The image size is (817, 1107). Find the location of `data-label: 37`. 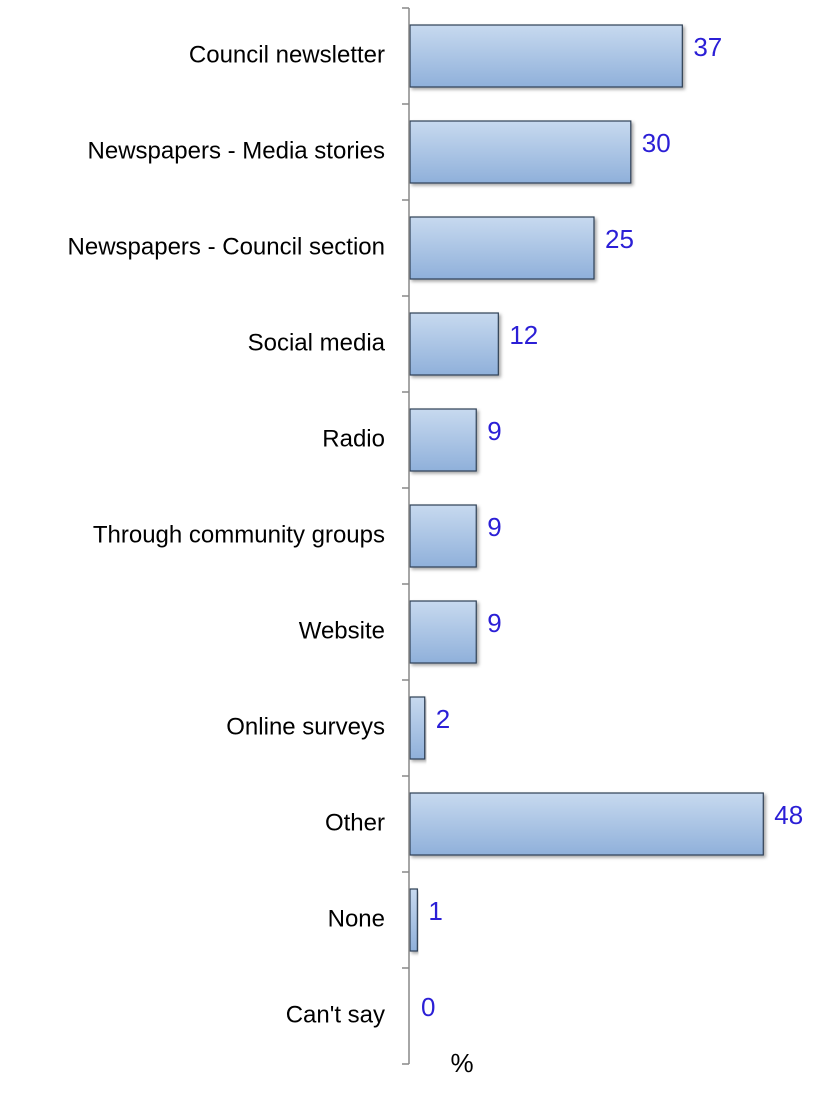

data-label: 37 is located at coordinates (707, 47).